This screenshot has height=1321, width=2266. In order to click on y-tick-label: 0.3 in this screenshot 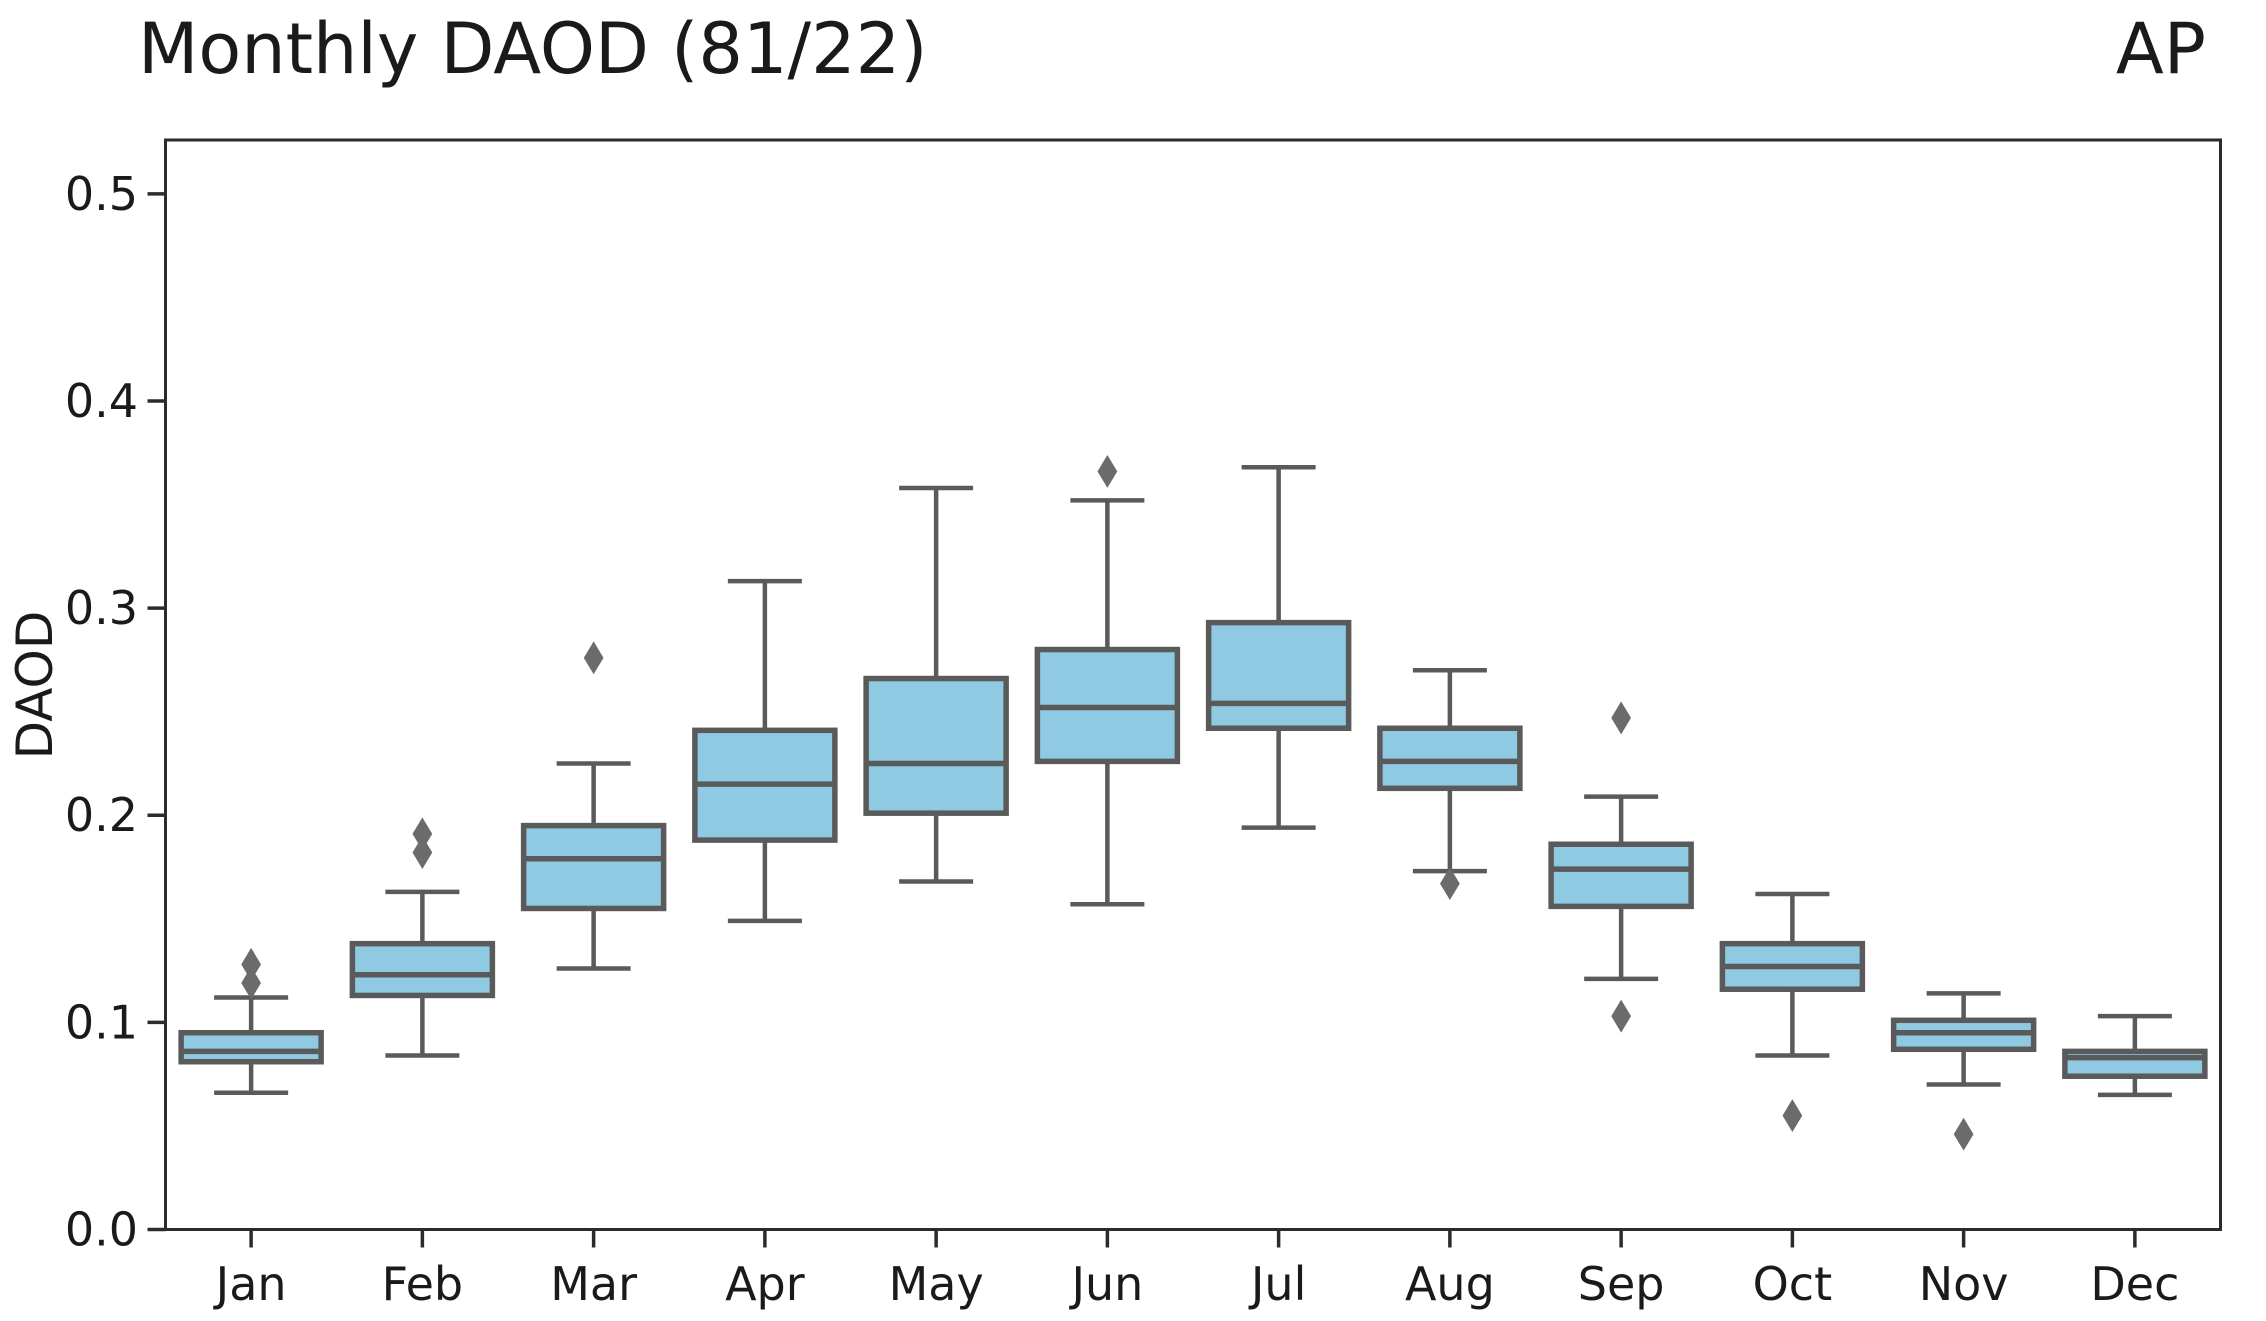, I will do `click(101, 608)`.